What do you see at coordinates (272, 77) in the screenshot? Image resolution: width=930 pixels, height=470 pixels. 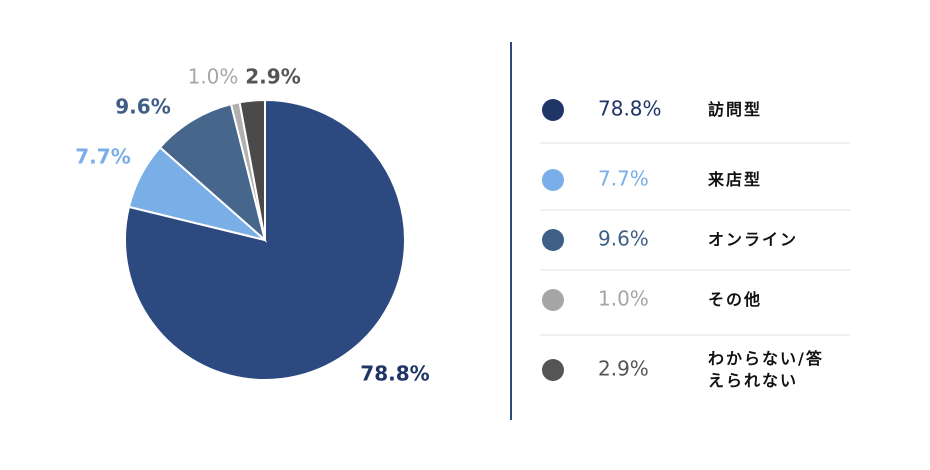 I see `value-label: 2.9%` at bounding box center [272, 77].